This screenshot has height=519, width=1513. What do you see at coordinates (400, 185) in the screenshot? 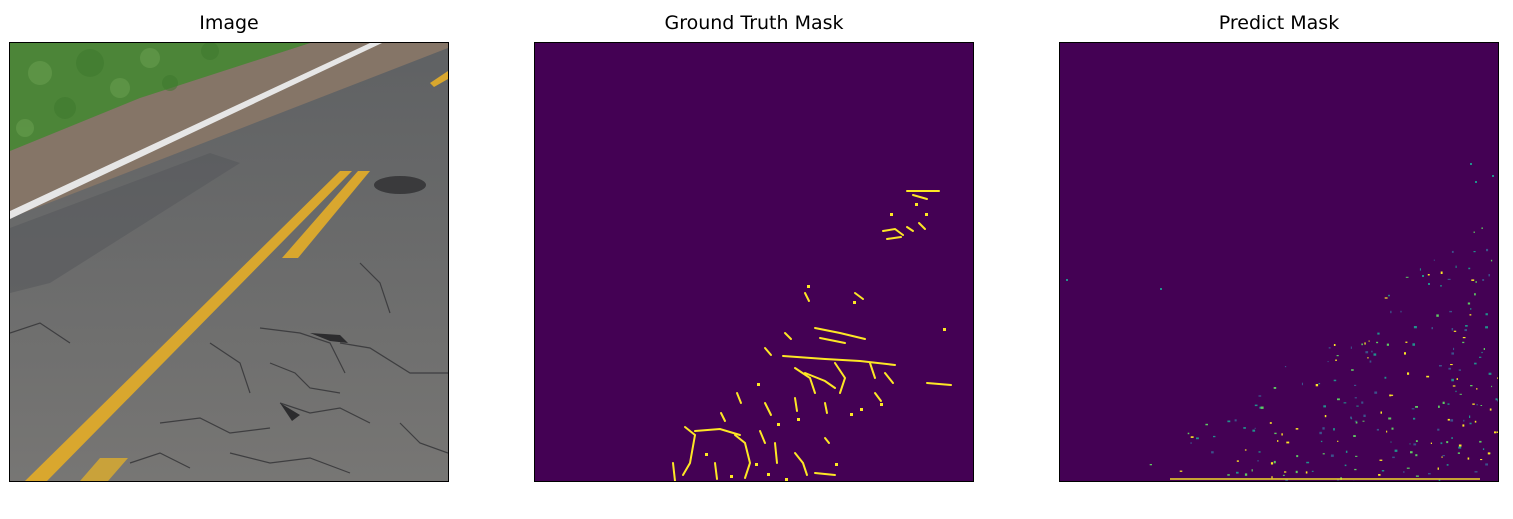
I see `pothole` at bounding box center [400, 185].